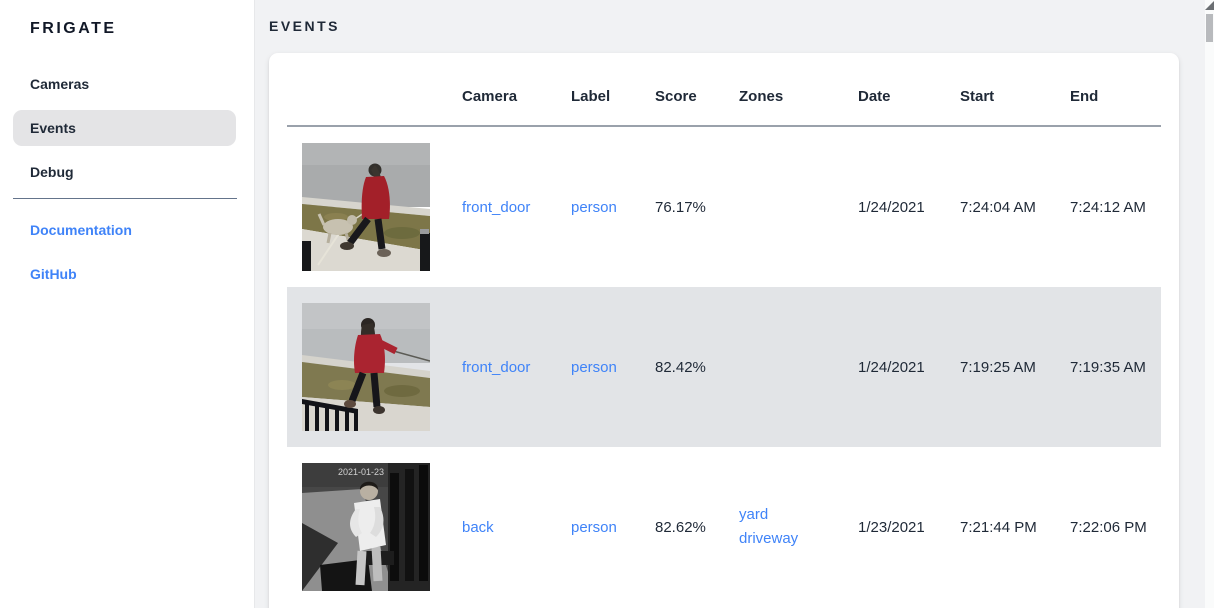 The height and width of the screenshot is (608, 1214). What do you see at coordinates (53, 128) in the screenshot?
I see `sidebar-item-label: Events` at bounding box center [53, 128].